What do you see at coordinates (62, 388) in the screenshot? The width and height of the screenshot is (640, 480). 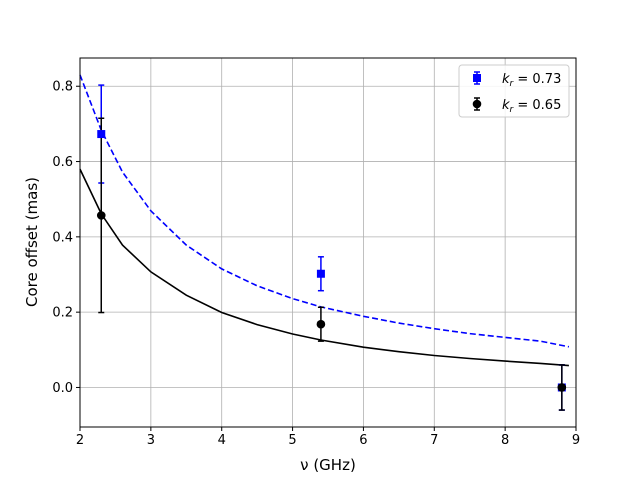 I see `y-tick-label: 0.0` at bounding box center [62, 388].